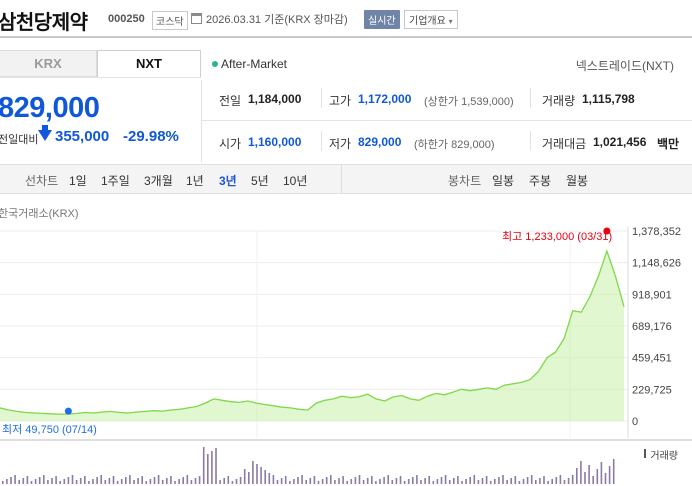  Describe the element at coordinates (469, 102) in the screenshot. I see `upper-limit: (상한가 1,539,000)` at that location.